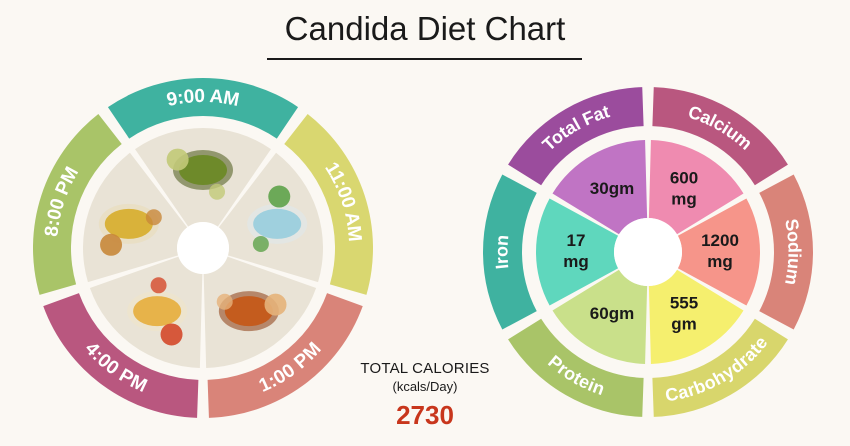 Image resolution: width=850 pixels, height=446 pixels. I want to click on nutrient-name-label: Iron, so click(501, 252).